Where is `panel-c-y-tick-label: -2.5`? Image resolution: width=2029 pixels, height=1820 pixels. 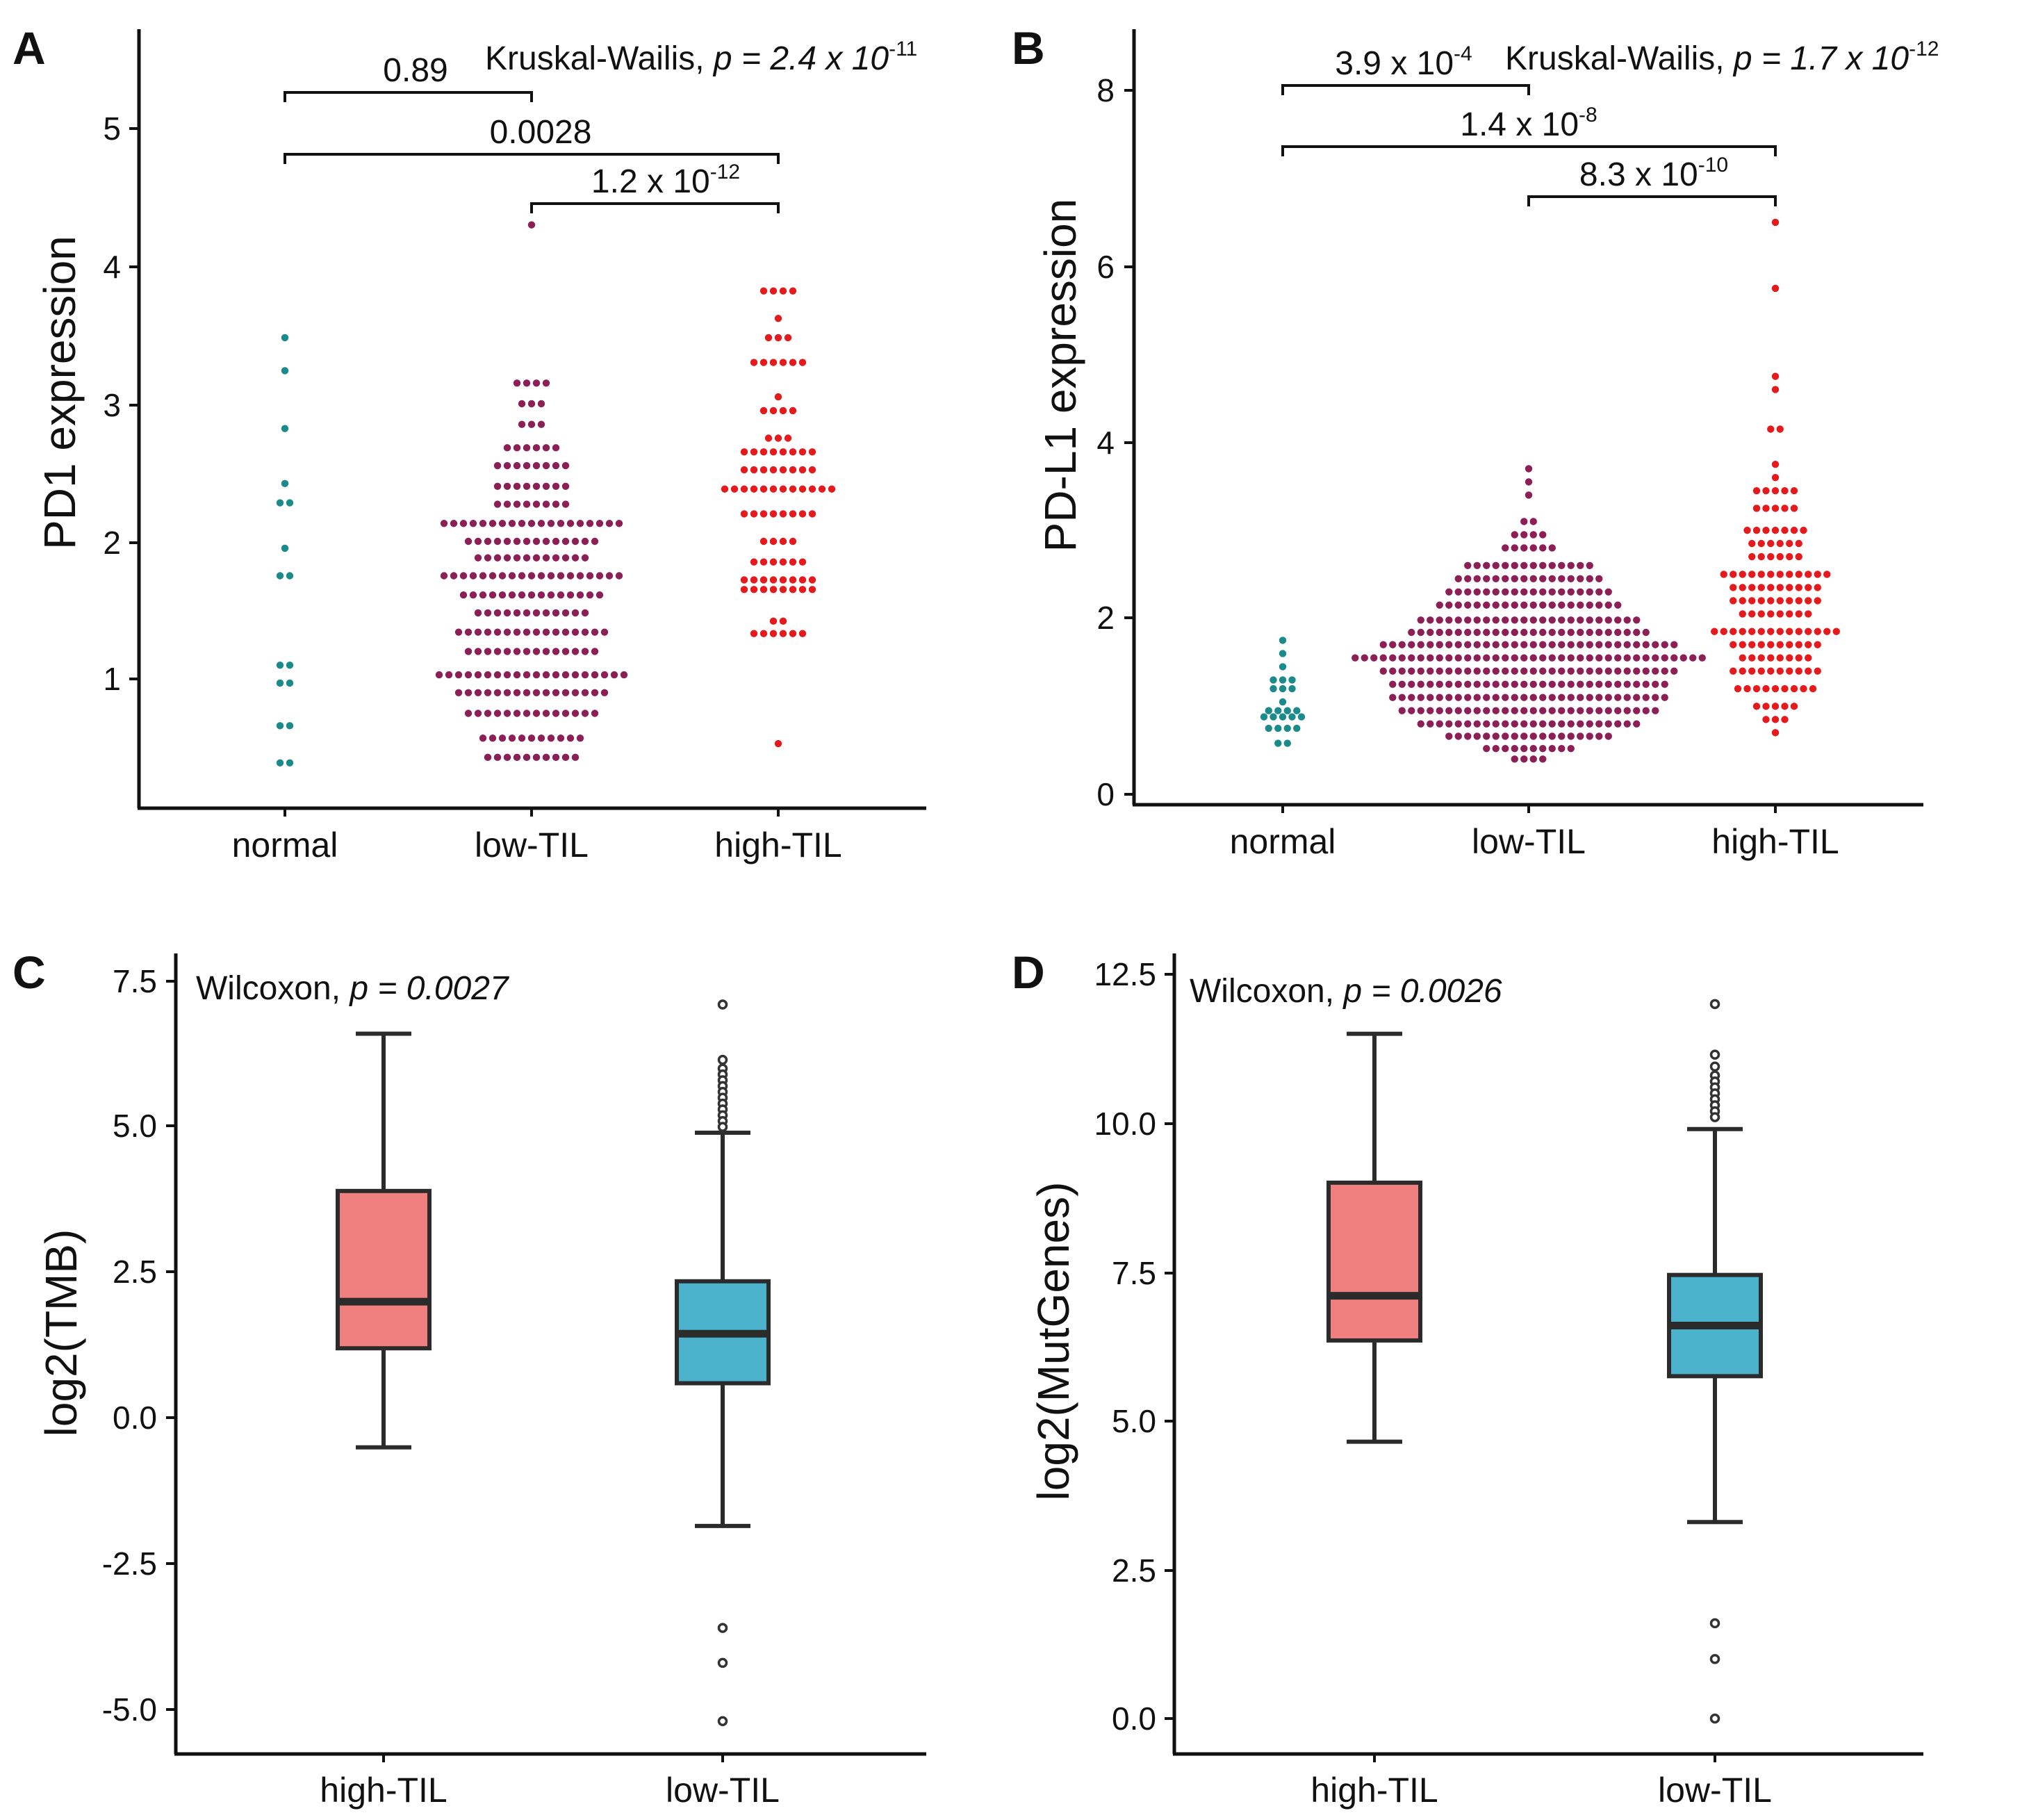 panel-c-y-tick-label: -2.5 is located at coordinates (129, 1564).